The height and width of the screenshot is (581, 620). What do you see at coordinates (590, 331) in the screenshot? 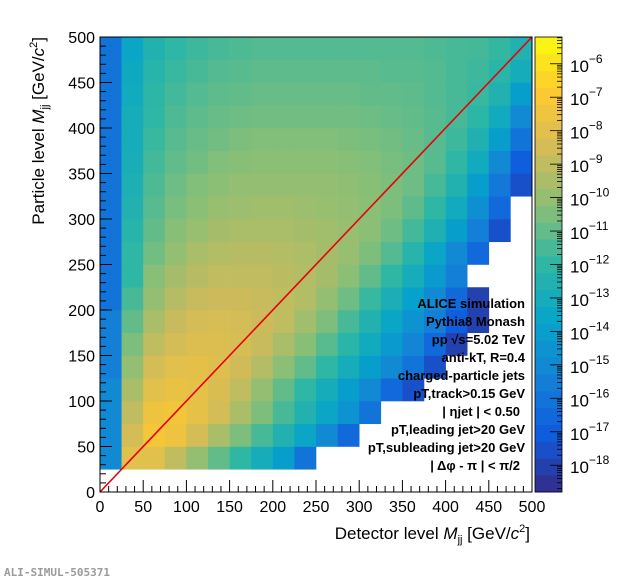
I see `colorbar-label: 10−14` at bounding box center [590, 331].